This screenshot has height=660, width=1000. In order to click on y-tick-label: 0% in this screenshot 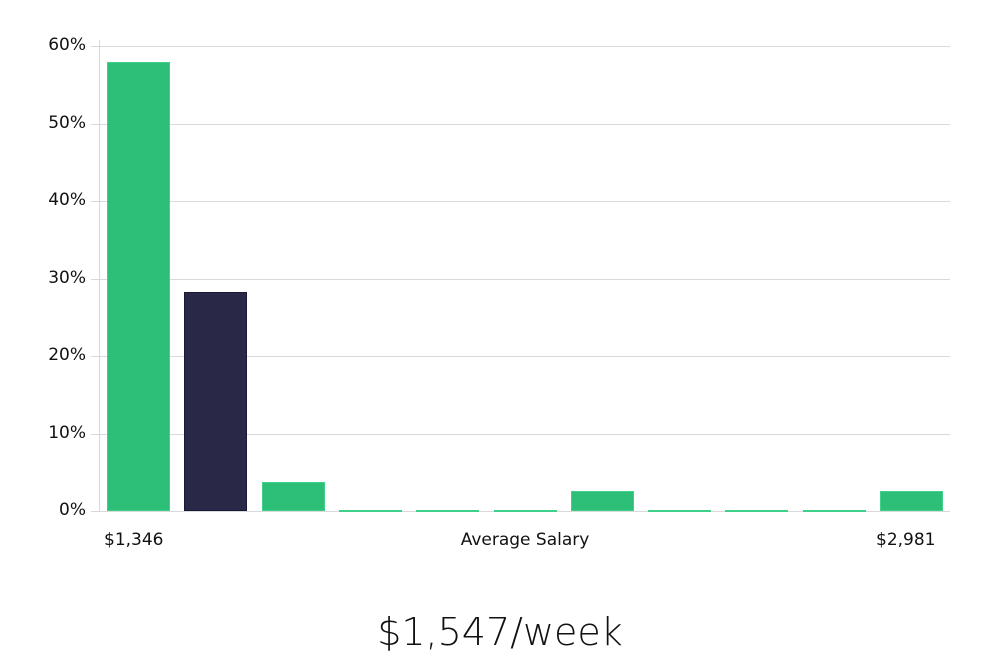, I will do `click(72, 510)`.